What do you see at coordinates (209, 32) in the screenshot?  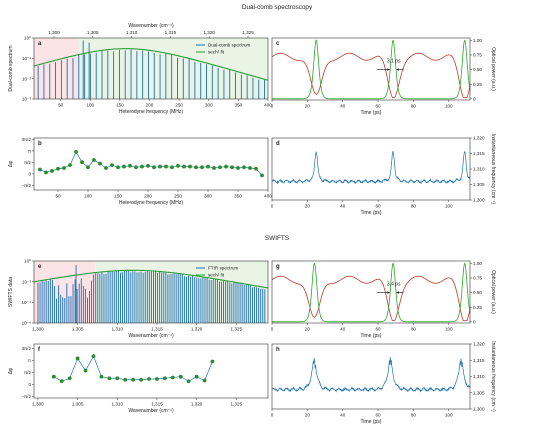 I see `top-tick-label: 1,320` at bounding box center [209, 32].